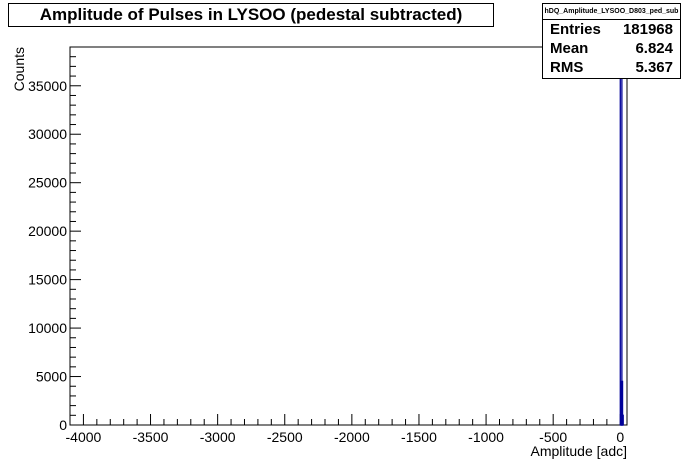  I want to click on x-tick-label: -1000, so click(486, 437).